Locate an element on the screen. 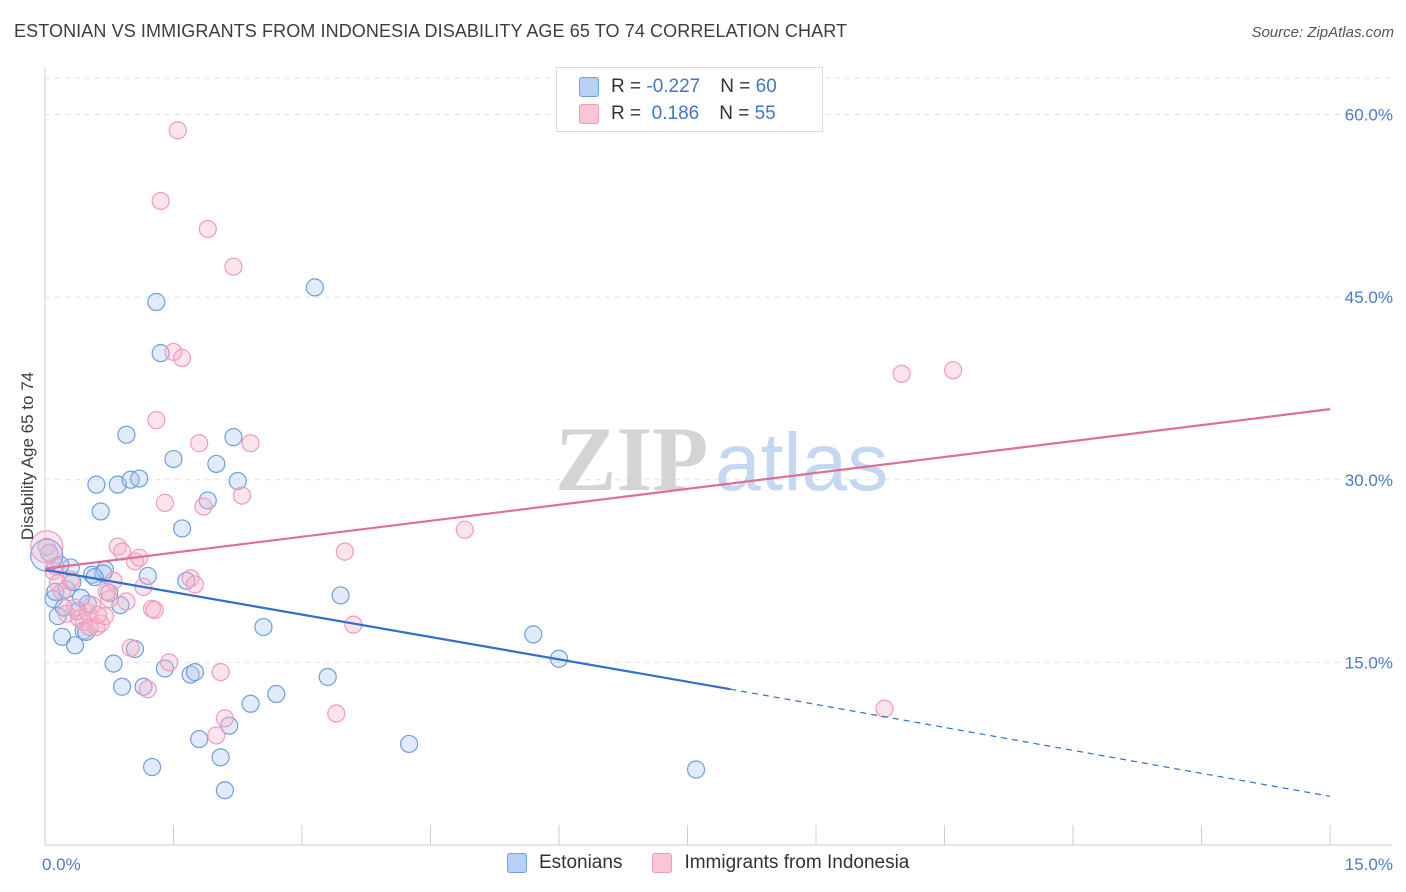 The image size is (1406, 892). series-swatch-indonesia is located at coordinates (662, 863).